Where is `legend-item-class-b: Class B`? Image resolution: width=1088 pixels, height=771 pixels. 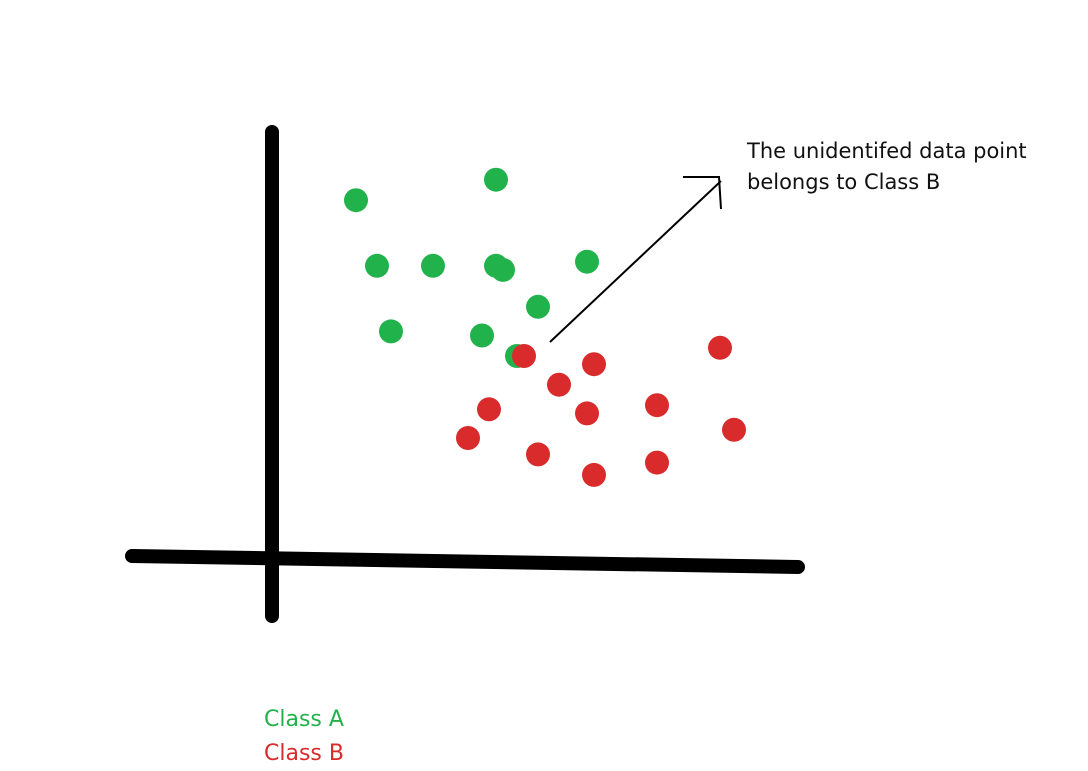 legend-item-class-b: Class B is located at coordinates (304, 753).